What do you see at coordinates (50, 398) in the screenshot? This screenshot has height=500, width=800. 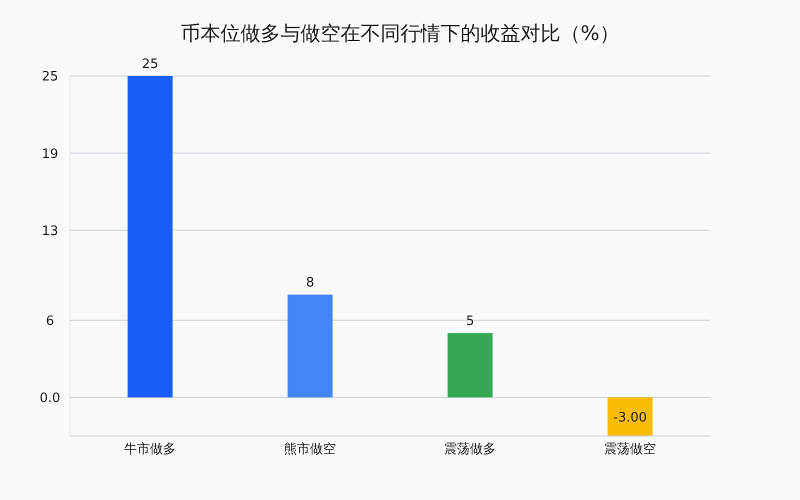 I see `y-tick-label: 0.0` at bounding box center [50, 398].